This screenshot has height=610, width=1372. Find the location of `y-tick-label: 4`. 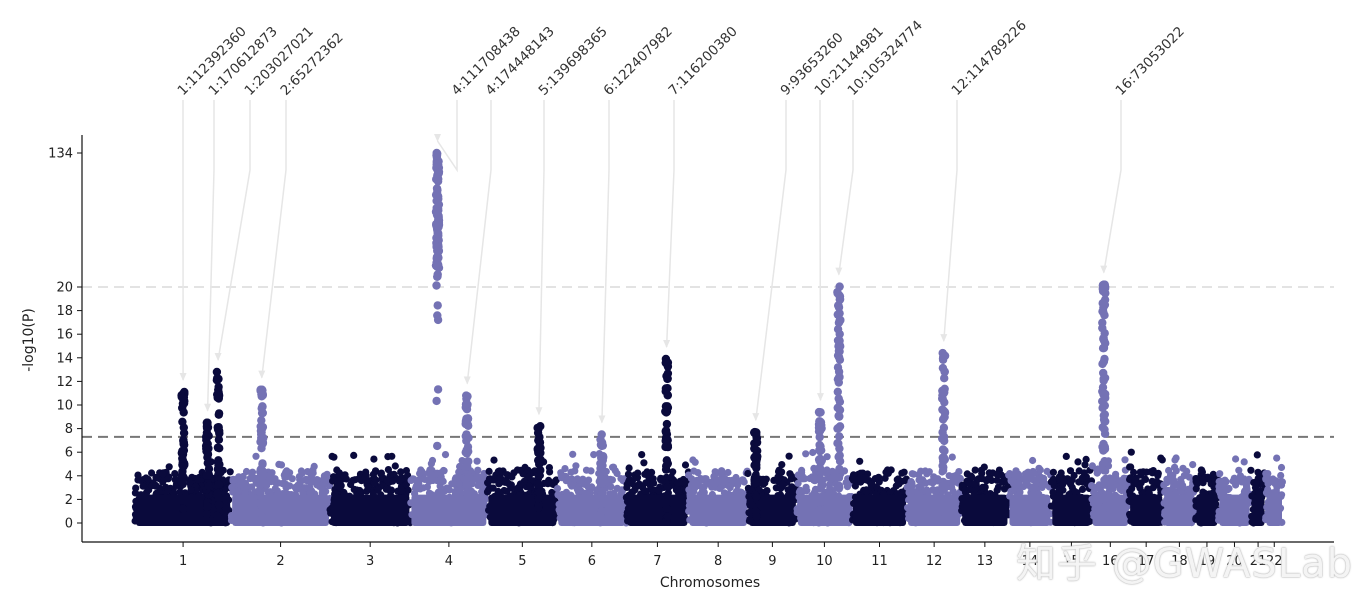

y-tick-label: 4 is located at coordinates (69, 476).